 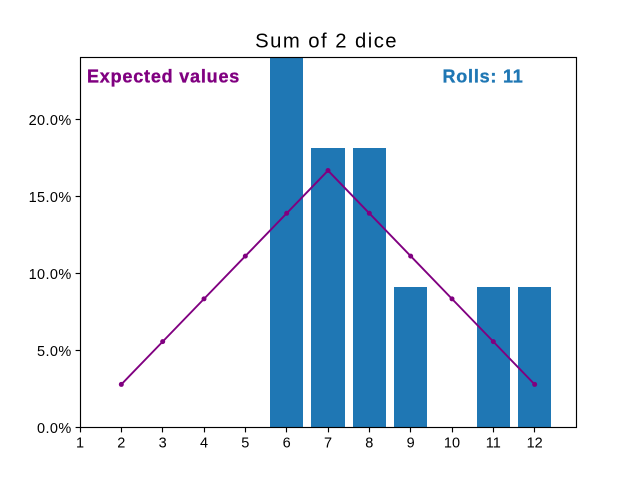 What do you see at coordinates (50, 198) in the screenshot?
I see `svg-text: 15.0%` at bounding box center [50, 198].